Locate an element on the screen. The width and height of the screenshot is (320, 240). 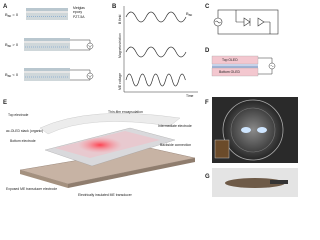
relation: < 0 is located at coordinates (15, 74).